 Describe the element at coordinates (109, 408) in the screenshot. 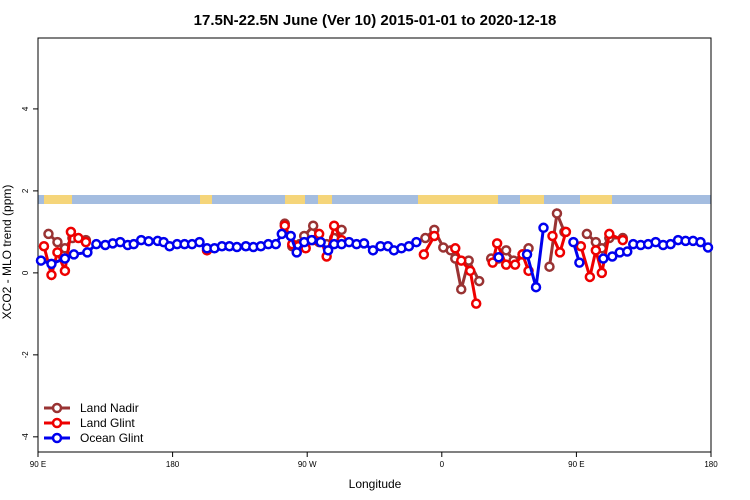

I see `legend-label: Land Nadir` at that location.